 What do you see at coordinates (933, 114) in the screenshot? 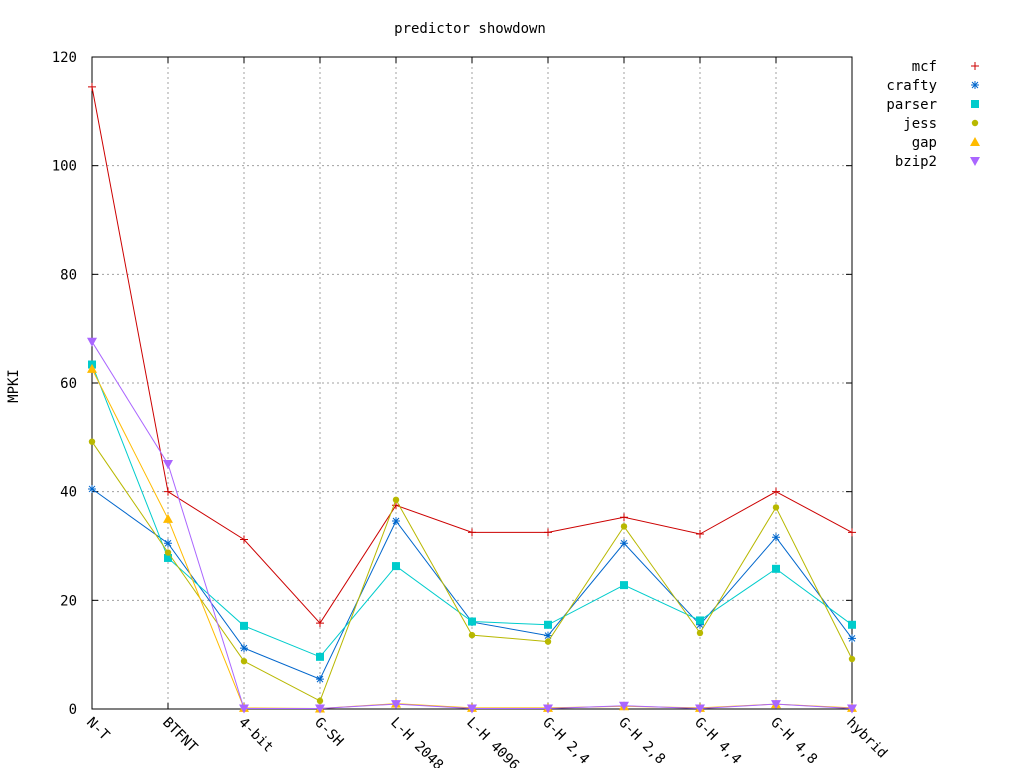
I see `legend: mcf crafty parser jess gap bzip2` at bounding box center [933, 114].